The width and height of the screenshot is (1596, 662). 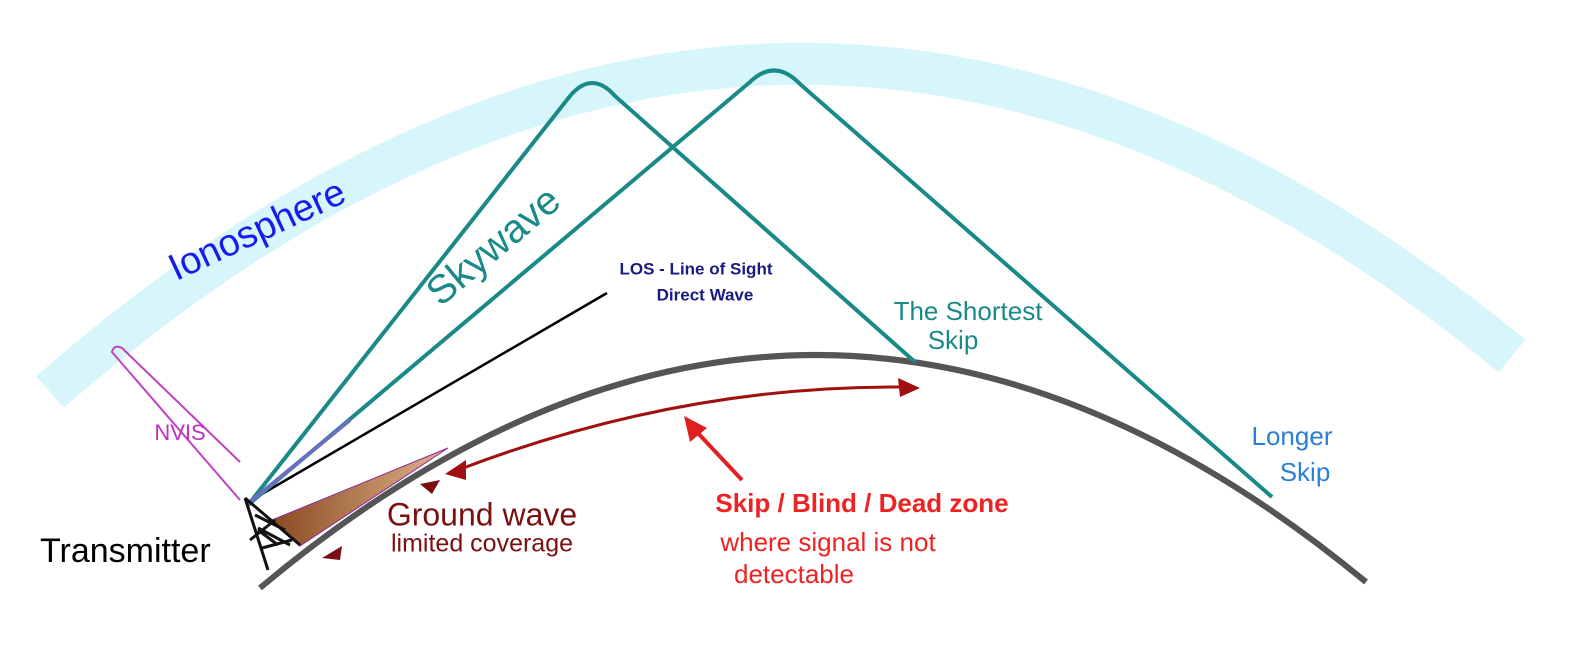 I want to click on skip-zone-label: where signal is not, so click(x=827, y=542).